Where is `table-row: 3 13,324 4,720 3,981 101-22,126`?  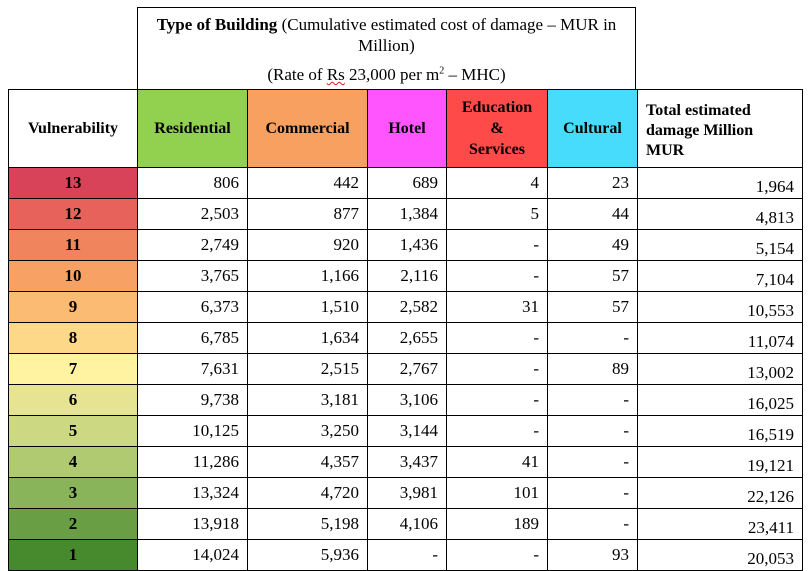
table-row: 3 13,324 4,720 3,981 101-22,126 is located at coordinates (405, 493).